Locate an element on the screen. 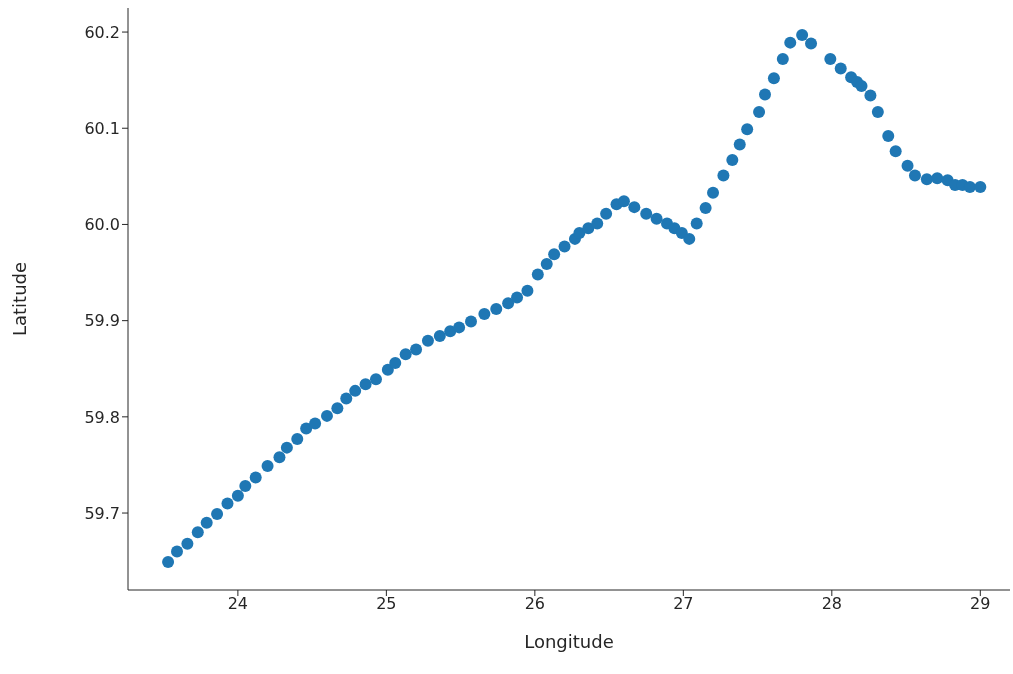 This screenshot has height=674, width=1013. x-tick-label: 27 is located at coordinates (683, 604).